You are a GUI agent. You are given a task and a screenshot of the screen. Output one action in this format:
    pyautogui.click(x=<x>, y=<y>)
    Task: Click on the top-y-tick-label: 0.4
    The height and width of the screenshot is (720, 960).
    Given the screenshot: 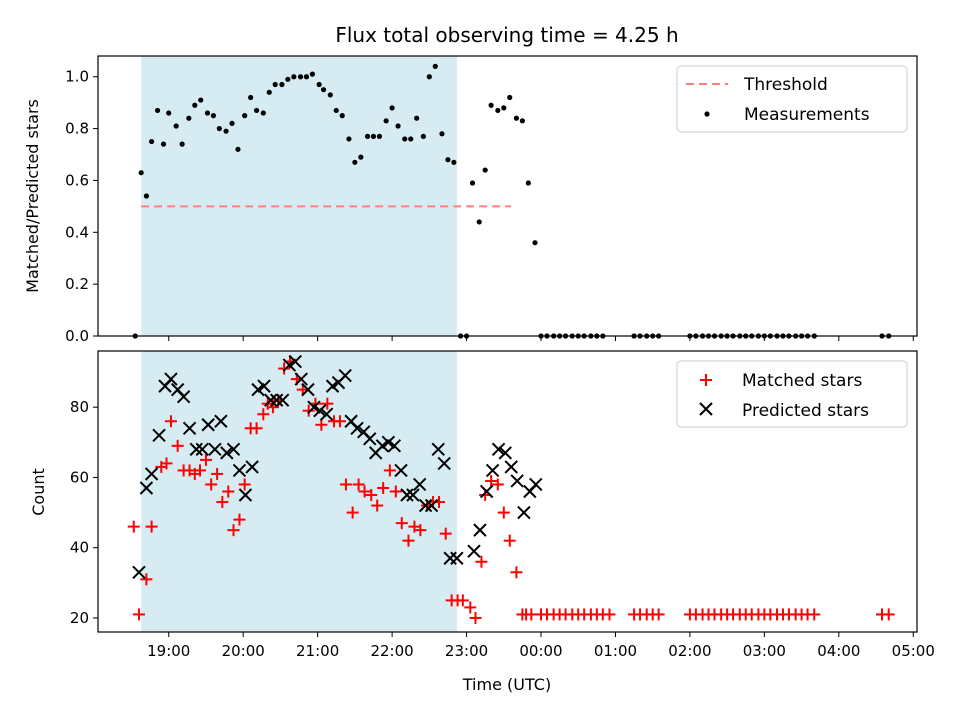 What is the action you would take?
    pyautogui.click(x=77, y=232)
    